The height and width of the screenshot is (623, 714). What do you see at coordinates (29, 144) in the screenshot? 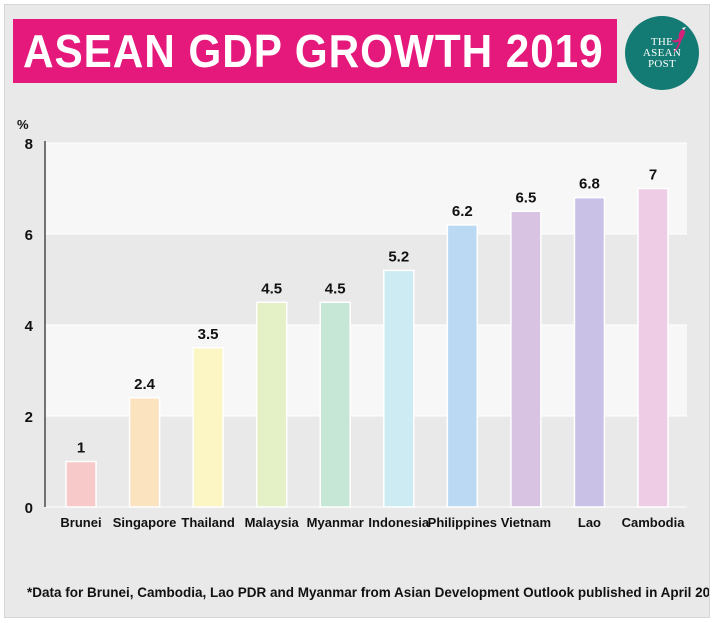
I see `y-tick-label: 8` at bounding box center [29, 144].